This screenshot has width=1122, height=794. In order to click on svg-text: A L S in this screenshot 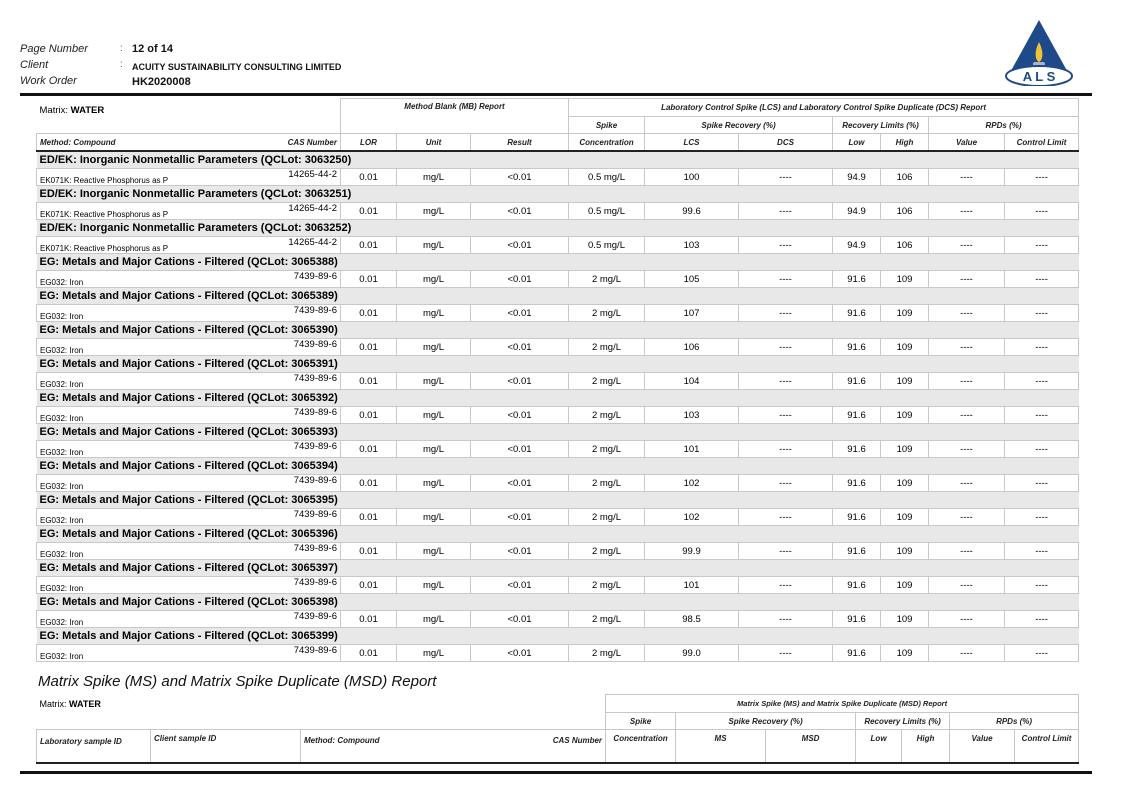, I will do `click(1039, 76)`.